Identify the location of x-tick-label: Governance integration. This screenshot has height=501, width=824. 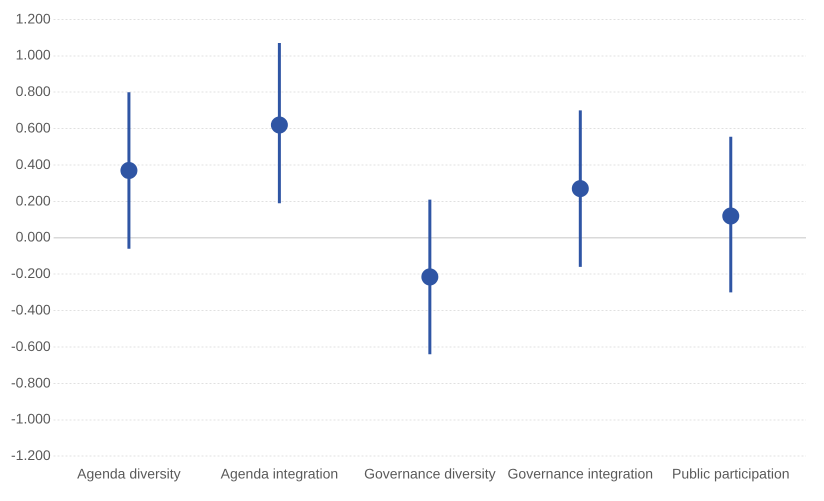
(581, 473).